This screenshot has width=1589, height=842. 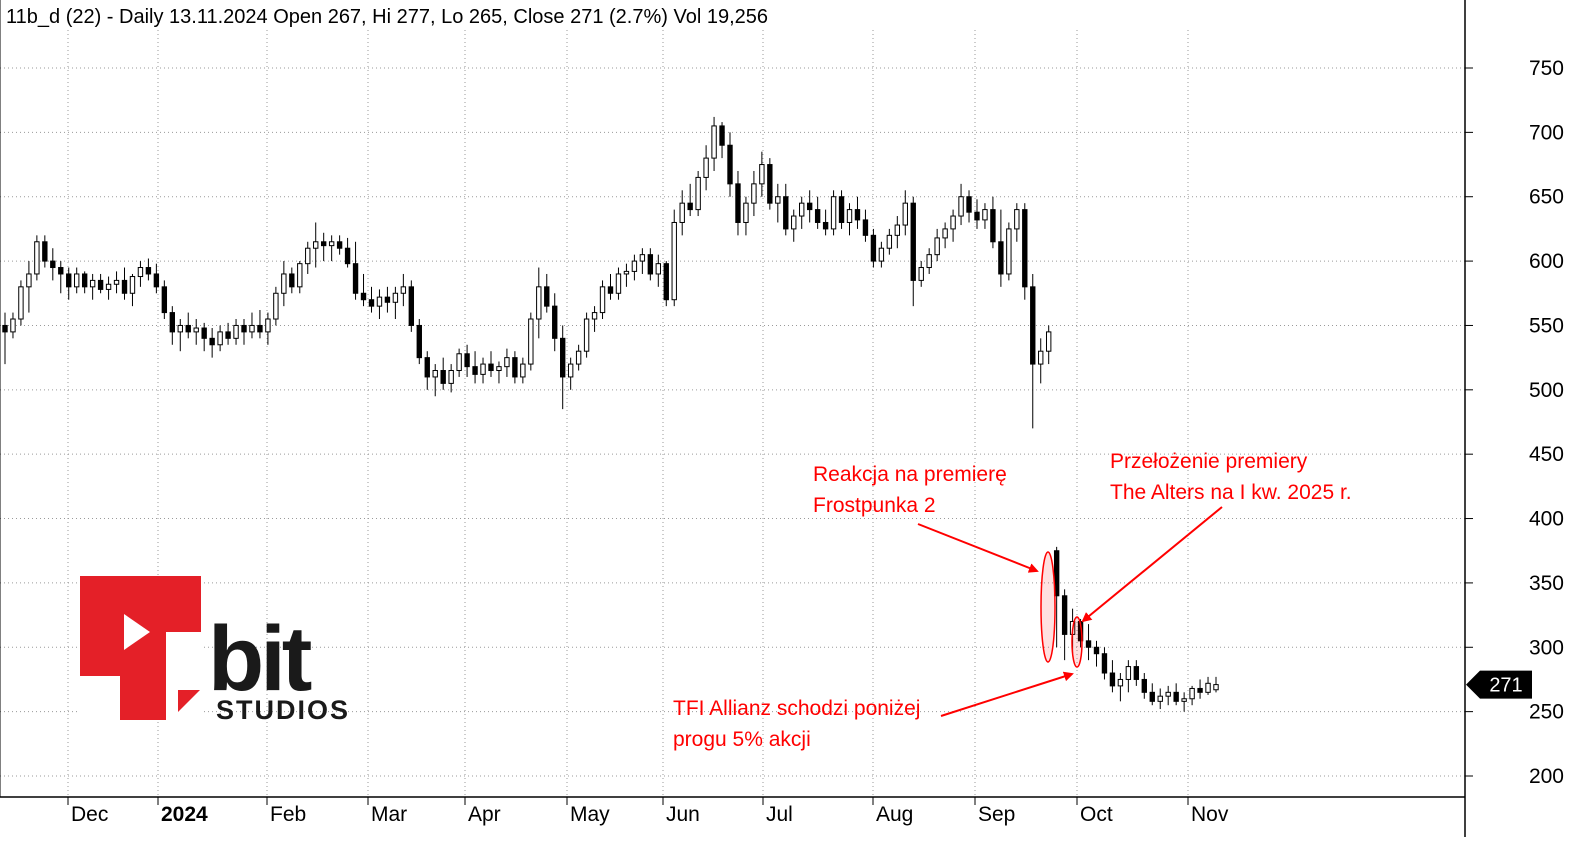 What do you see at coordinates (214, 650) in the screenshot?
I see `company-logo: bit STUDIOS` at bounding box center [214, 650].